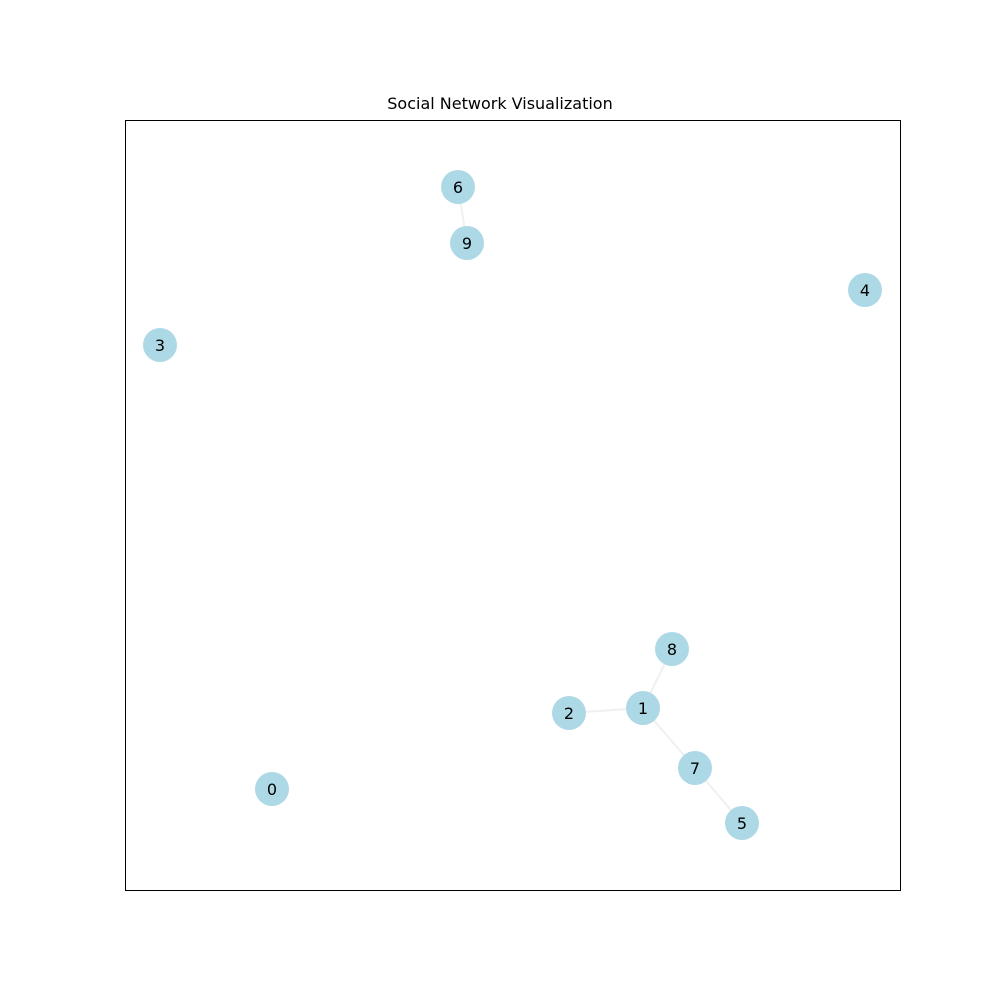  I want to click on node-3: 3, so click(160, 345).